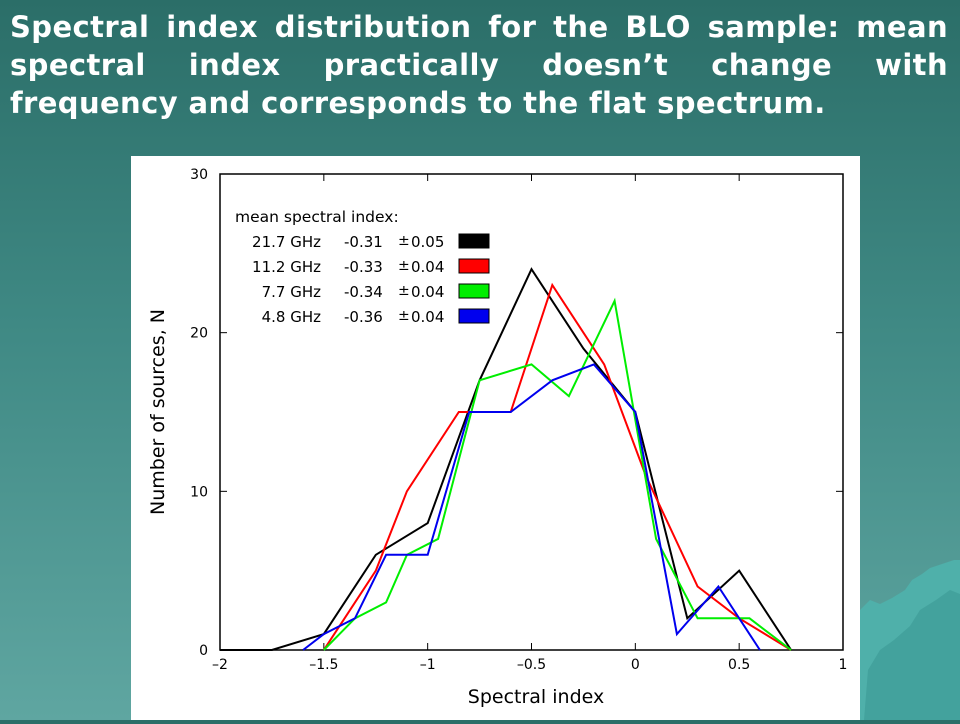 This screenshot has height=724, width=960. I want to click on iceberg-decoration, so click(905, 640).